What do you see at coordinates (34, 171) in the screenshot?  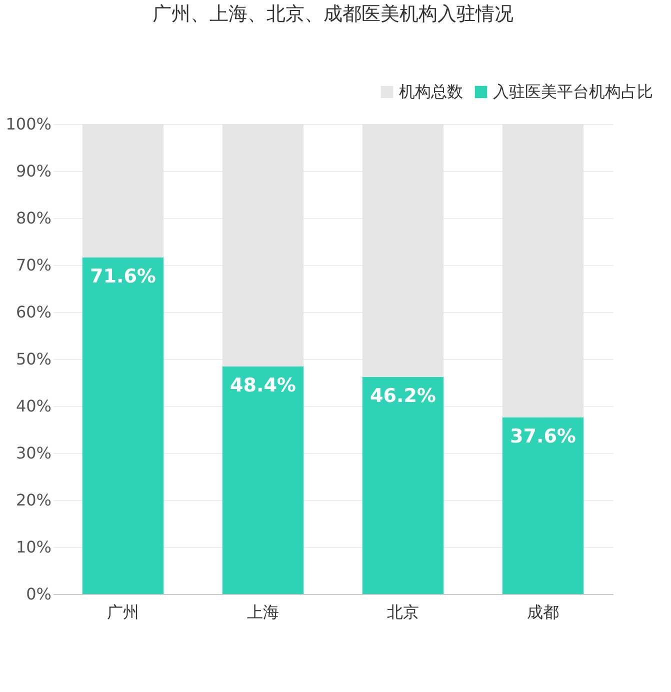 I see `y-tick-label: 90%` at bounding box center [34, 171].